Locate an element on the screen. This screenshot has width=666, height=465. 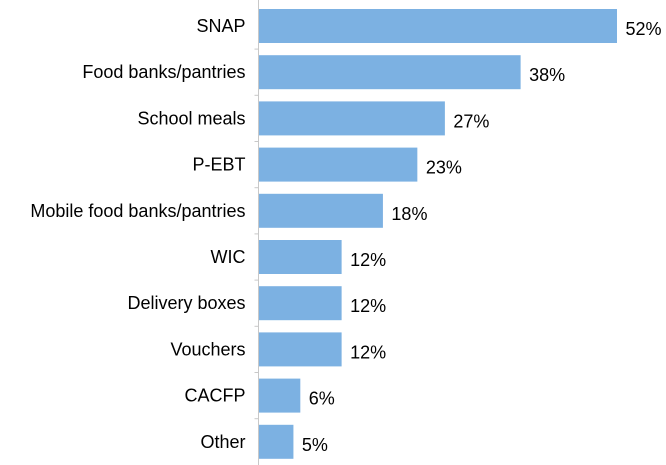
value-label-1: 38% is located at coordinates (547, 75).